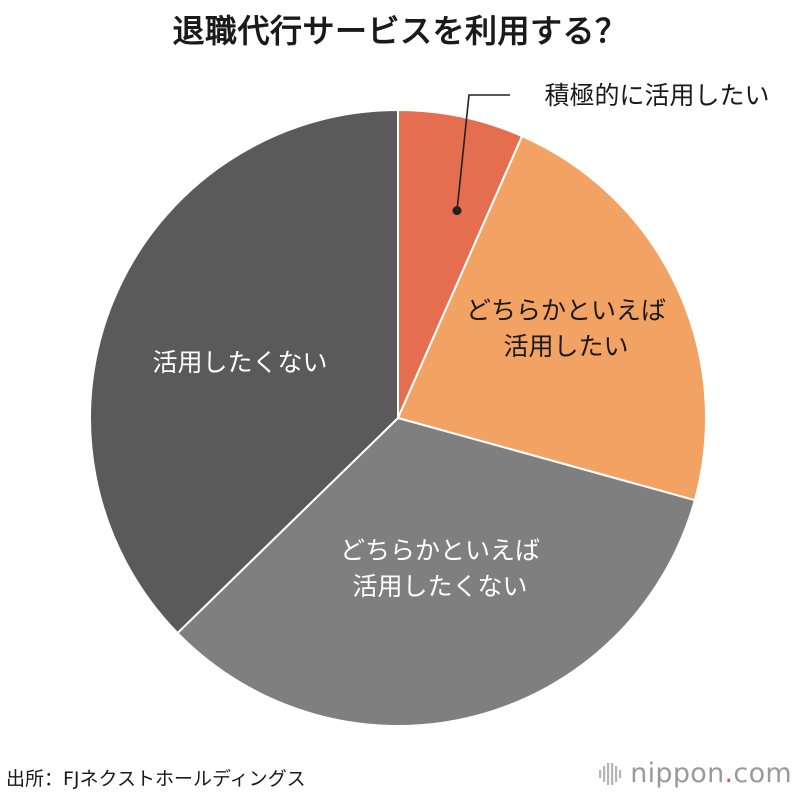  Describe the element at coordinates (400, 31) in the screenshot. I see `chart-title: 退職代行サービスを利用する？` at that location.